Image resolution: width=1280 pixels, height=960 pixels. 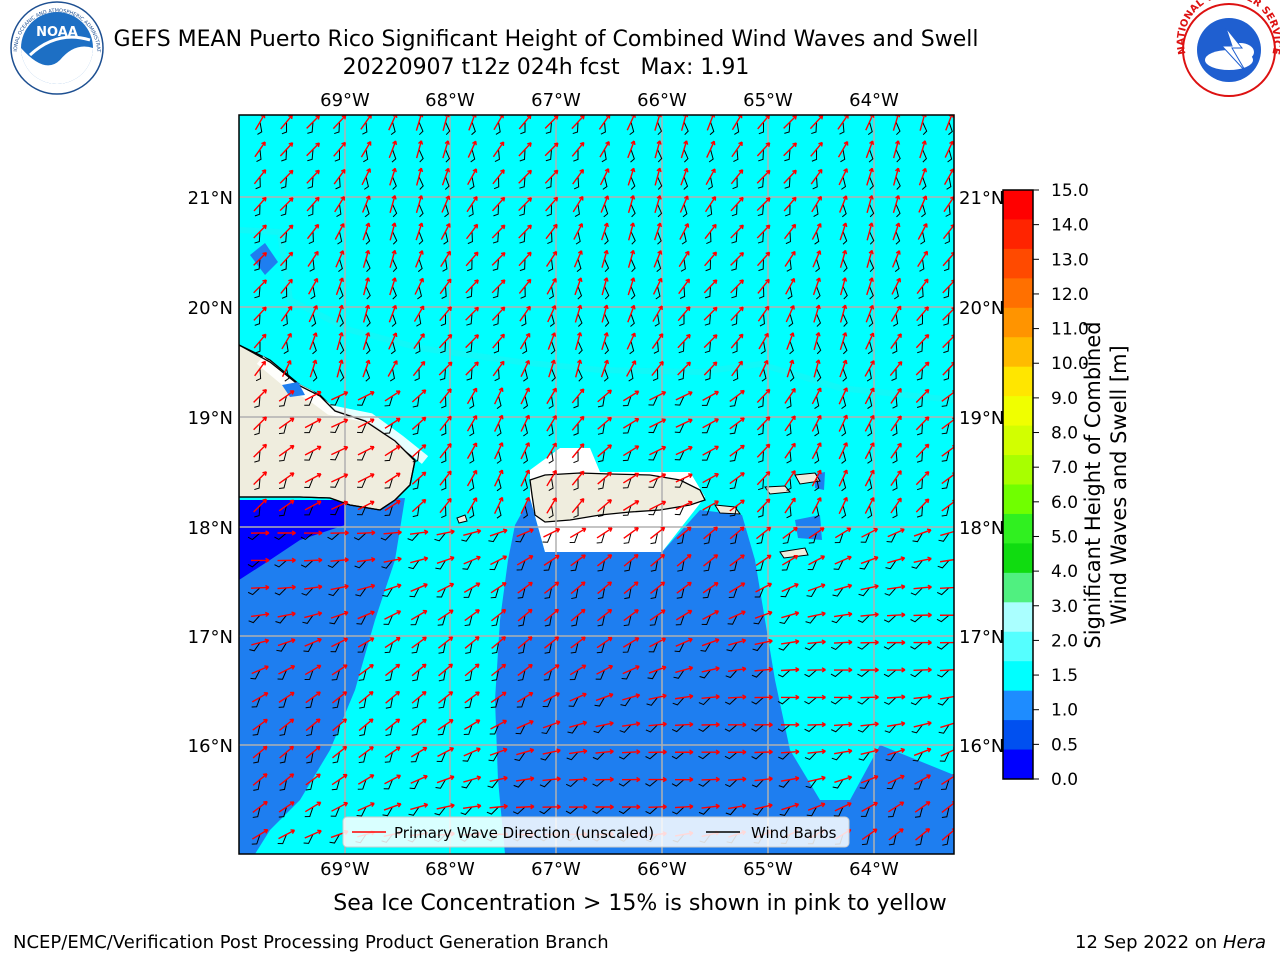 What do you see at coordinates (981, 528) in the screenshot?
I see `lat-label-right: 18°N` at bounding box center [981, 528].